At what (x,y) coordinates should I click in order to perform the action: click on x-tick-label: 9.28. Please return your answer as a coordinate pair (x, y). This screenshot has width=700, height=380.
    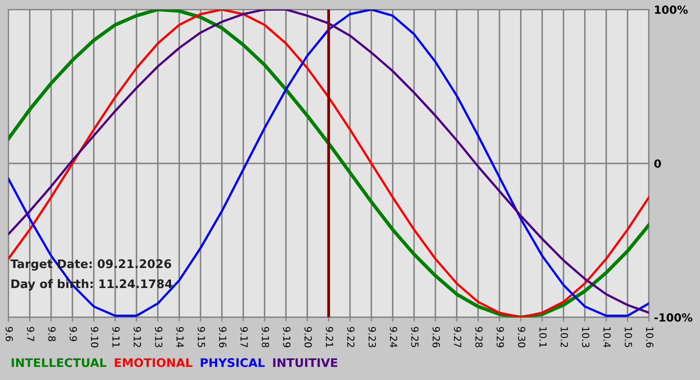
    Looking at the image, I should click on (479, 337).